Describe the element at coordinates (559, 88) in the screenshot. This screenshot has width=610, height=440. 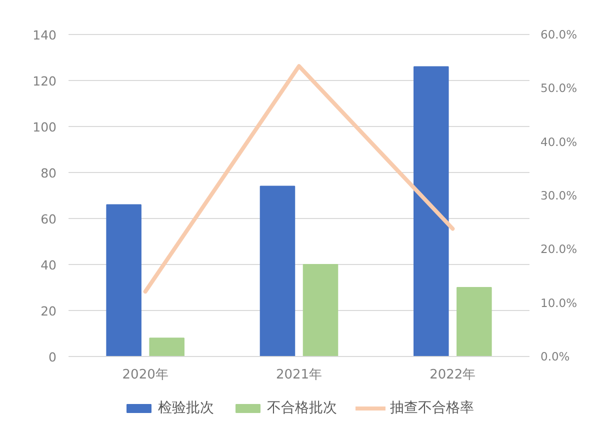
I see `y2-tick-label: 50.0%` at that location.